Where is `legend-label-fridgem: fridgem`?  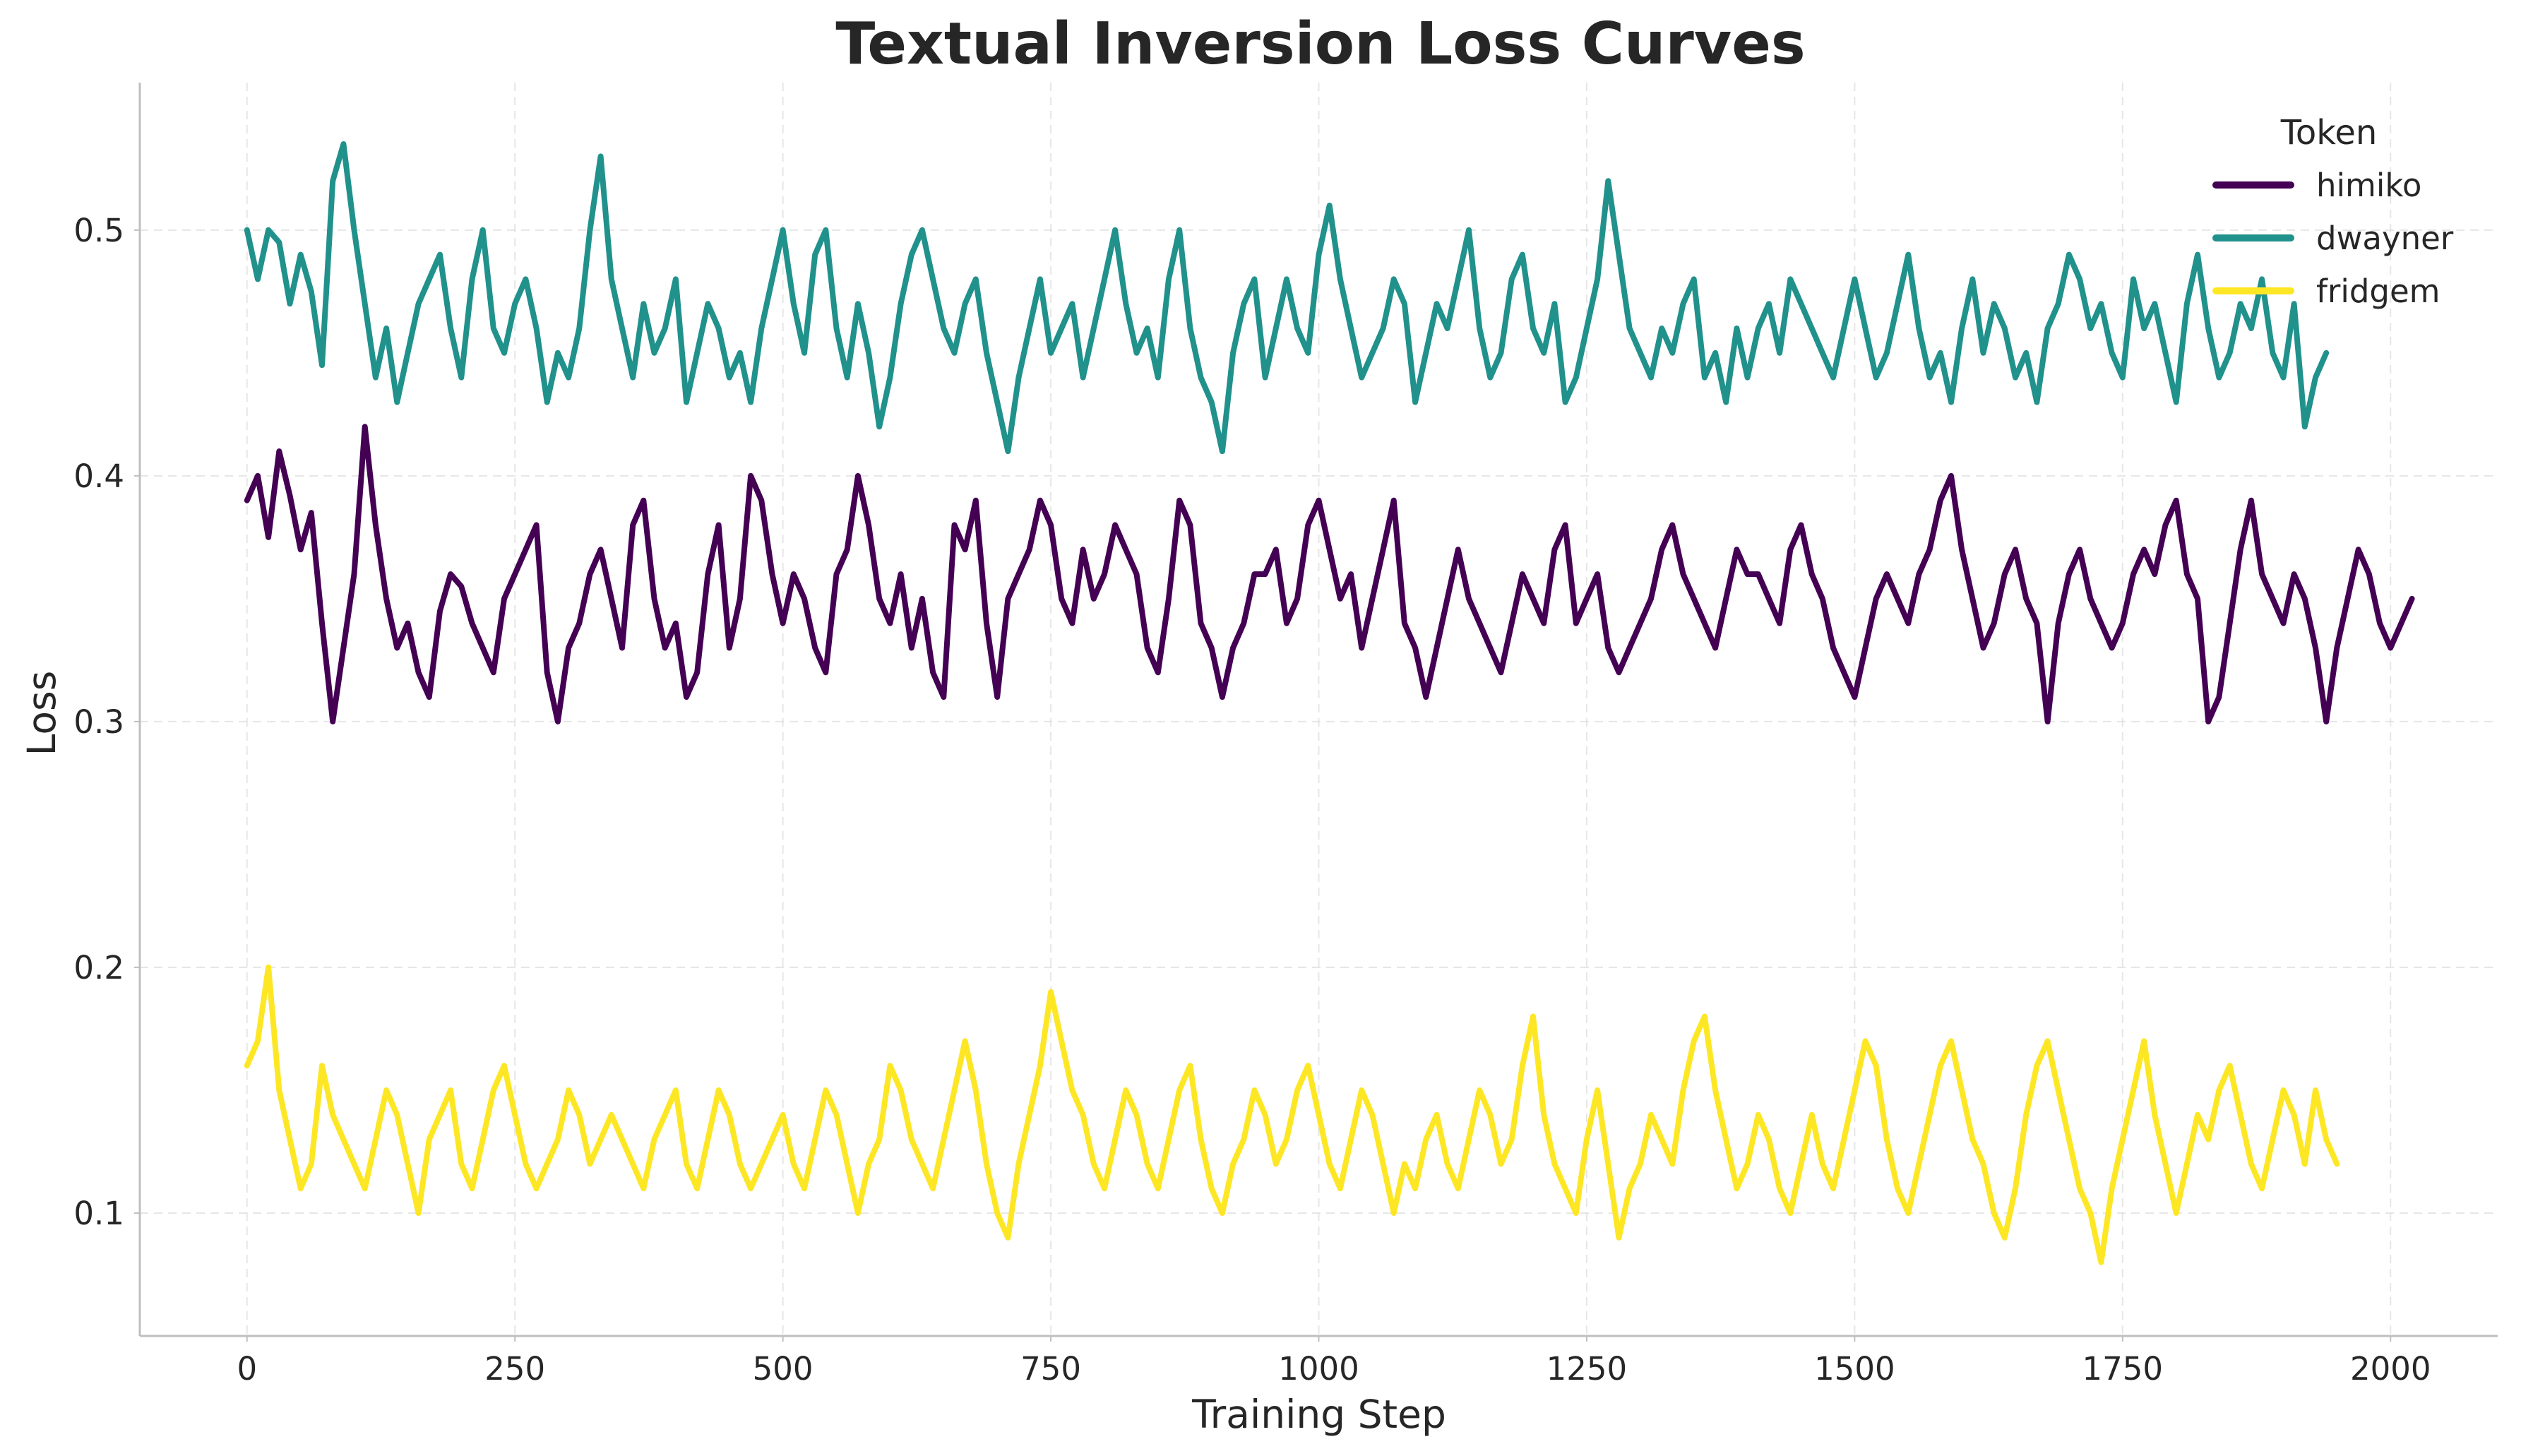
legend-label-fridgem: fridgem is located at coordinates (2378, 291).